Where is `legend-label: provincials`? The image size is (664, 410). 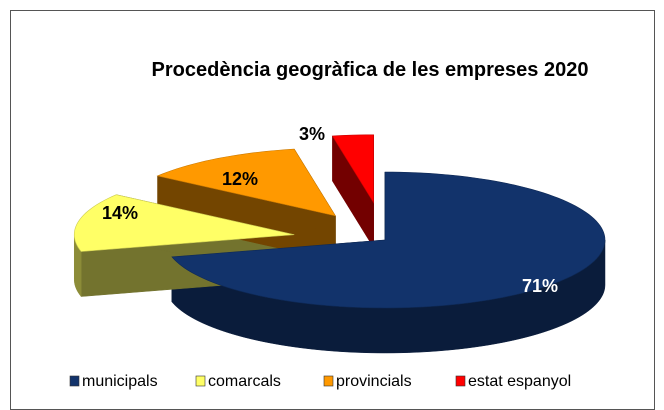 legend-label: provincials is located at coordinates (374, 381).